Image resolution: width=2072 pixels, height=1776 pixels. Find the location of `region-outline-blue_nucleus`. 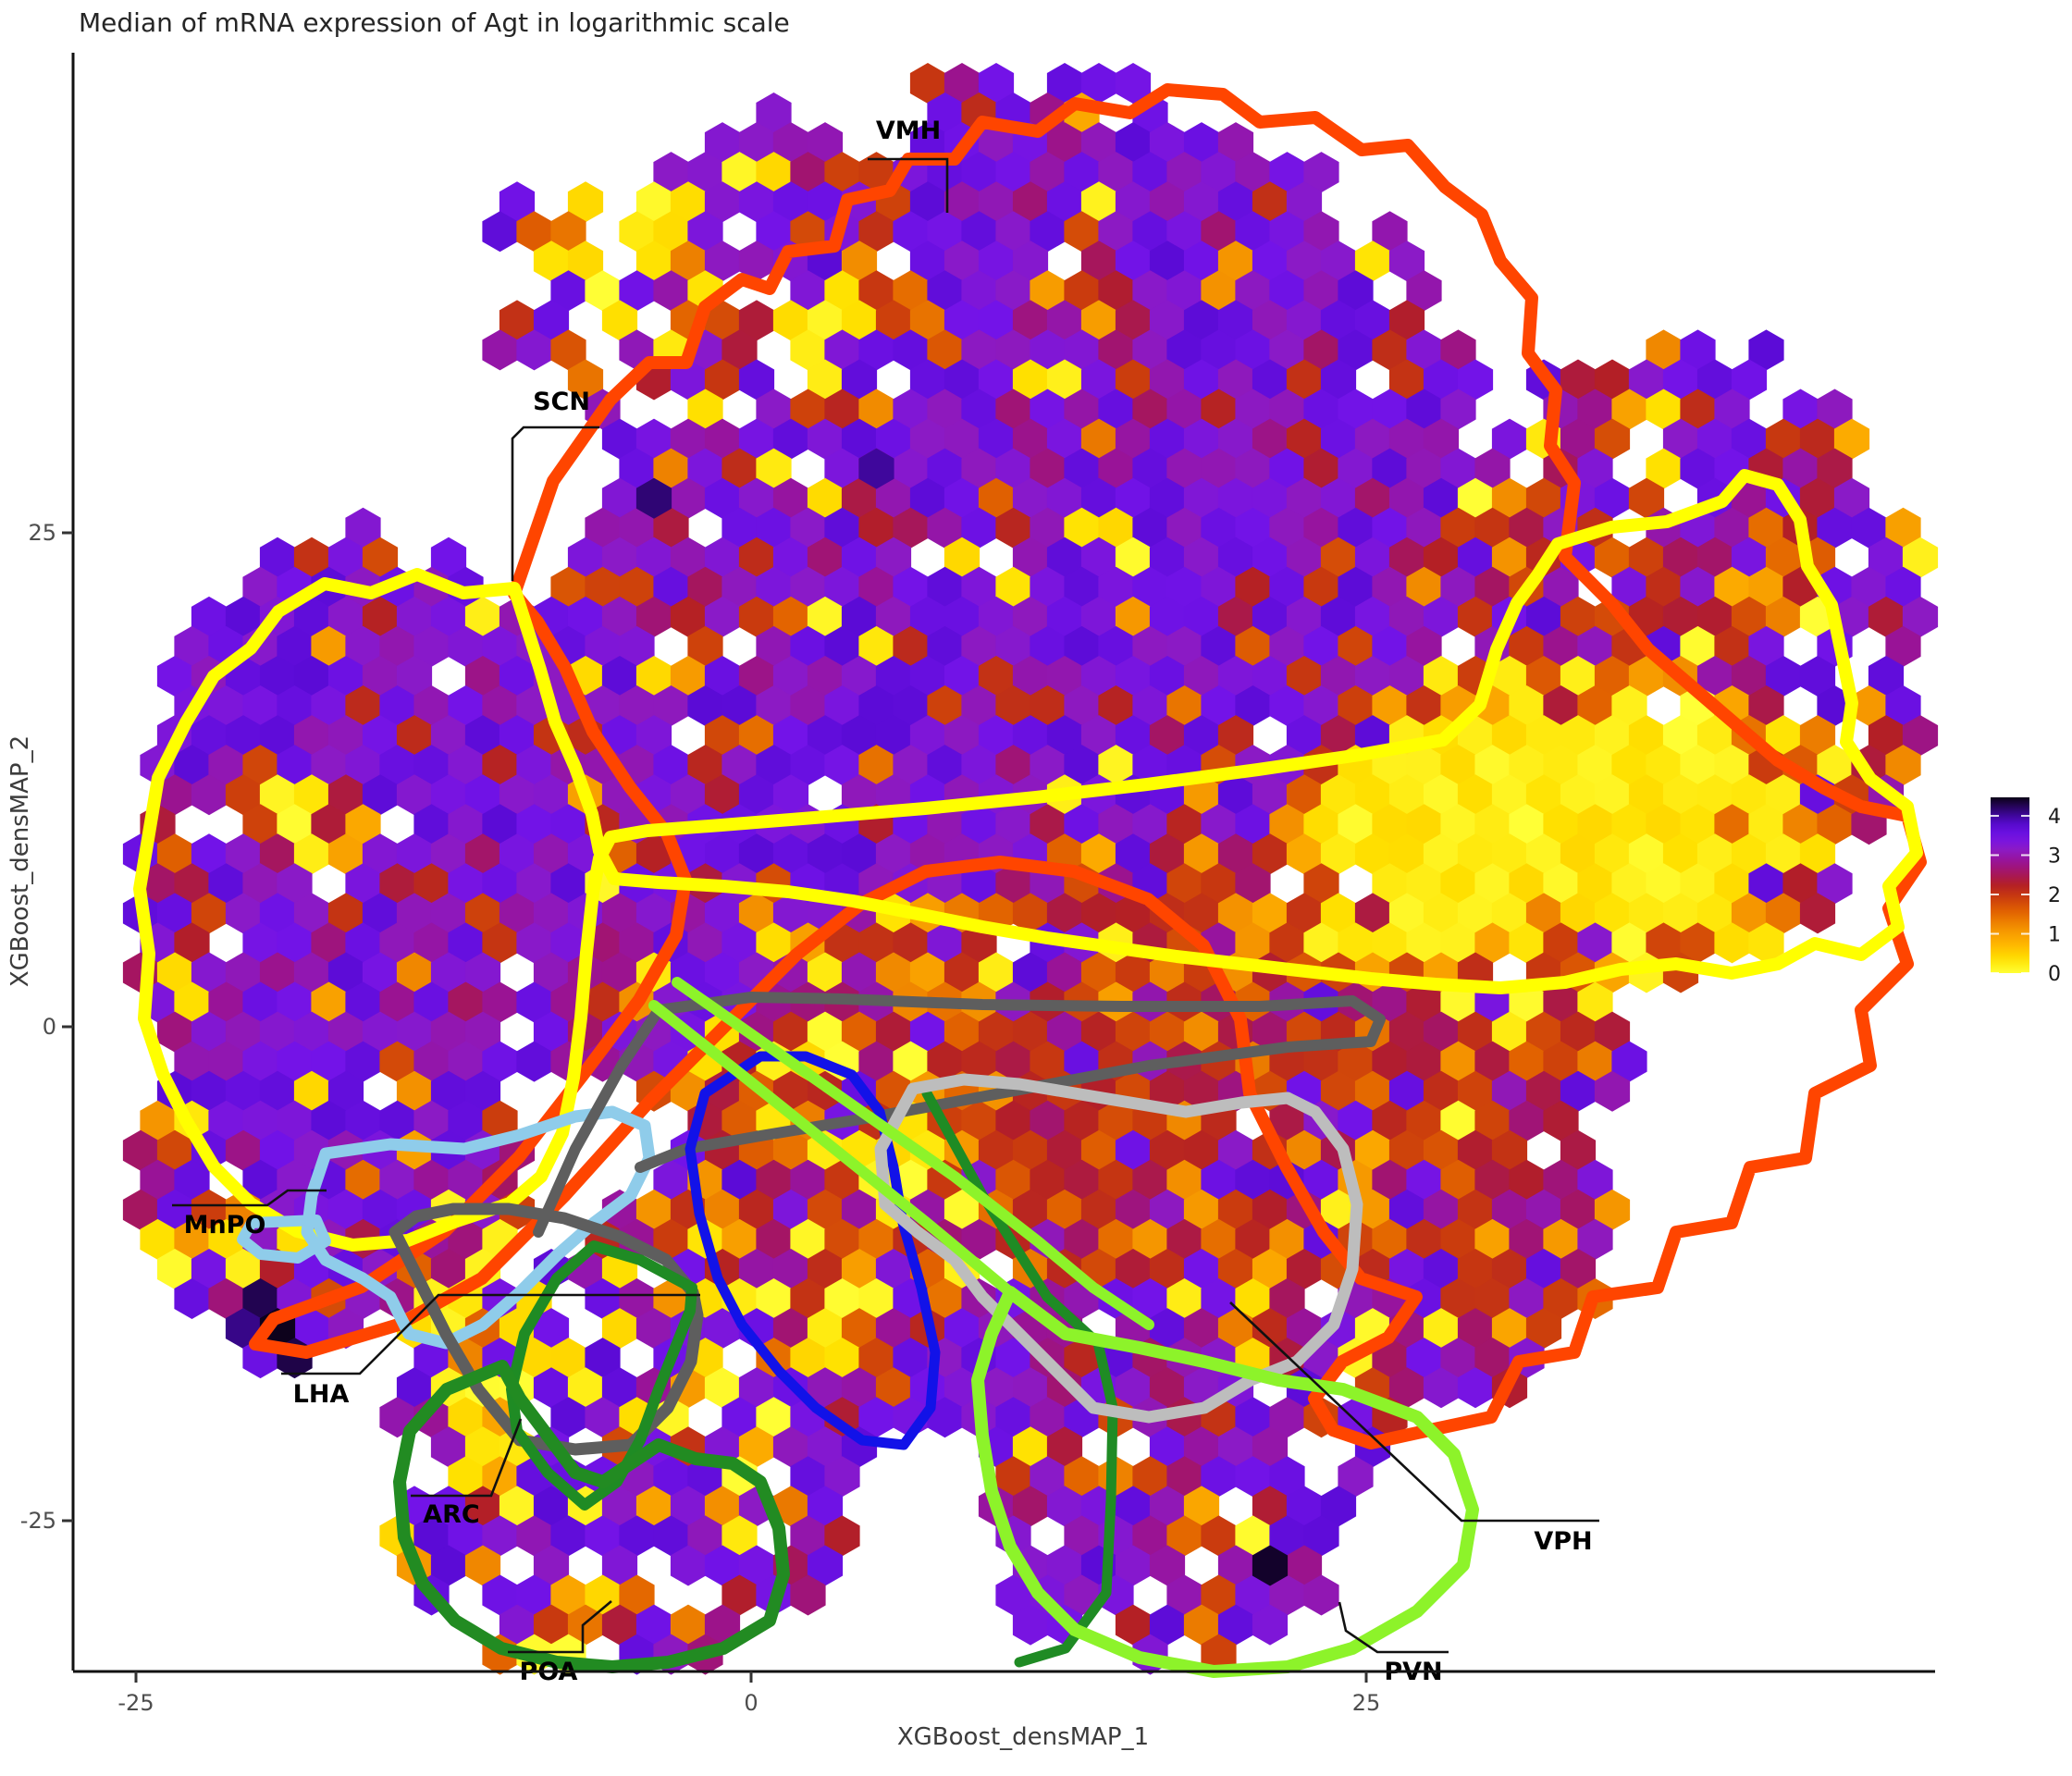

region-outline-blue_nucleus is located at coordinates (813, 1250).